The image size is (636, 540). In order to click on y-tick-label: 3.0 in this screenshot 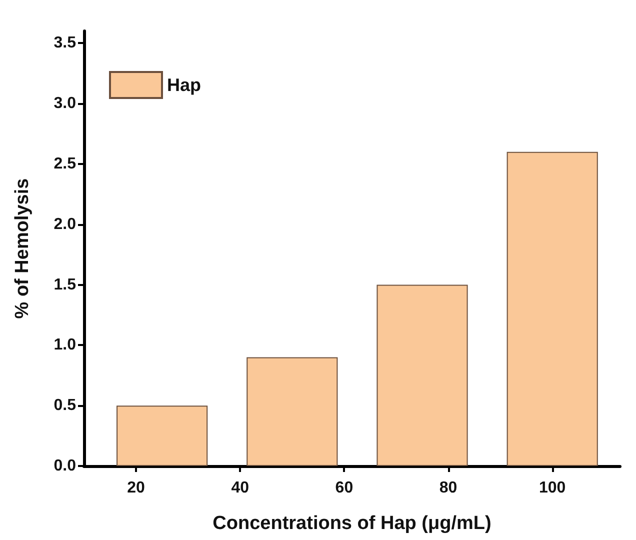, I will do `click(65, 103)`.